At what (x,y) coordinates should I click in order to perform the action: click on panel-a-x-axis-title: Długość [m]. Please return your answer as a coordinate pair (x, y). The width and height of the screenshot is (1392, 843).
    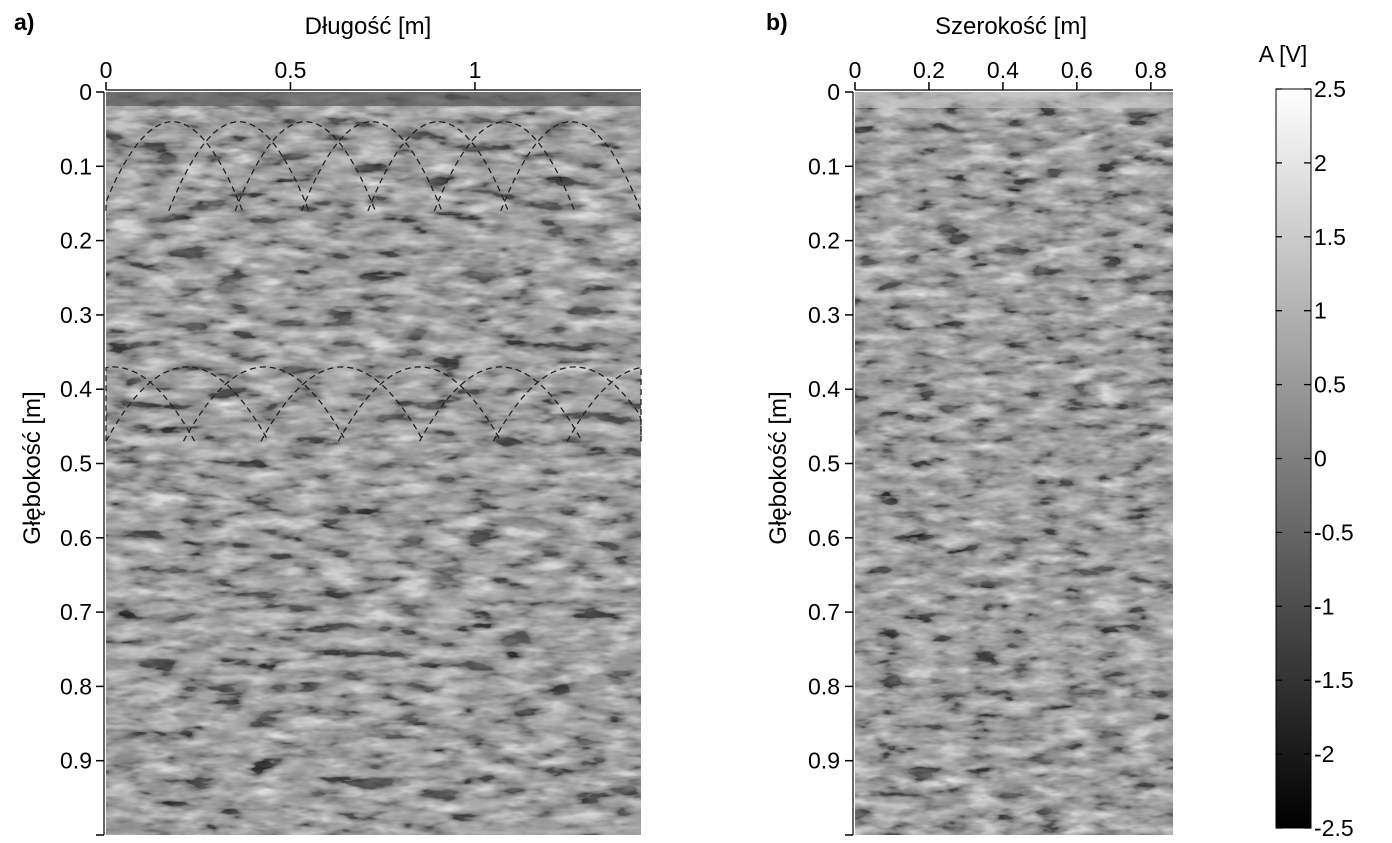
    Looking at the image, I should click on (368, 26).